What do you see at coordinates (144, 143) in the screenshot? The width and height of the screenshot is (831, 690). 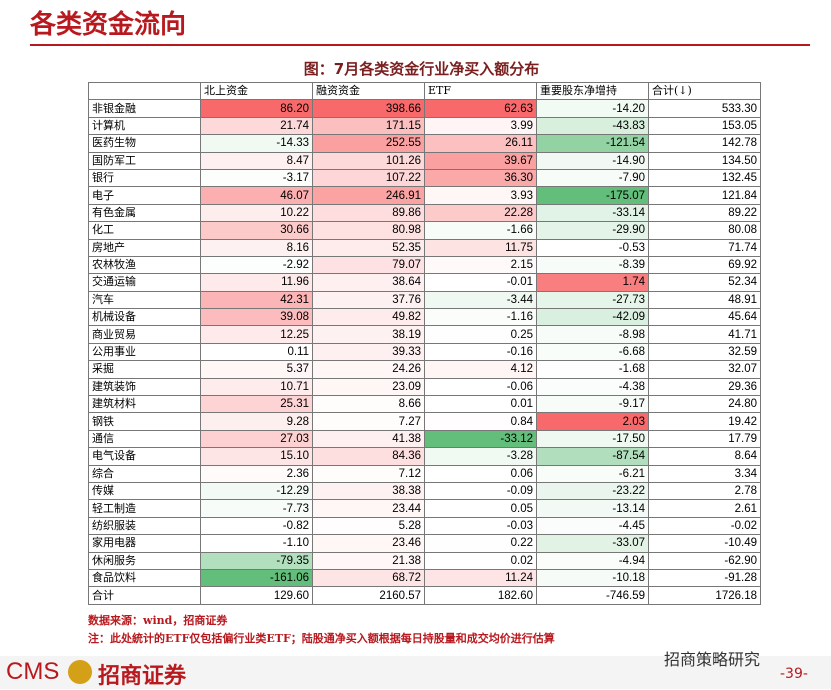 I see `cell: 医药生物` at bounding box center [144, 143].